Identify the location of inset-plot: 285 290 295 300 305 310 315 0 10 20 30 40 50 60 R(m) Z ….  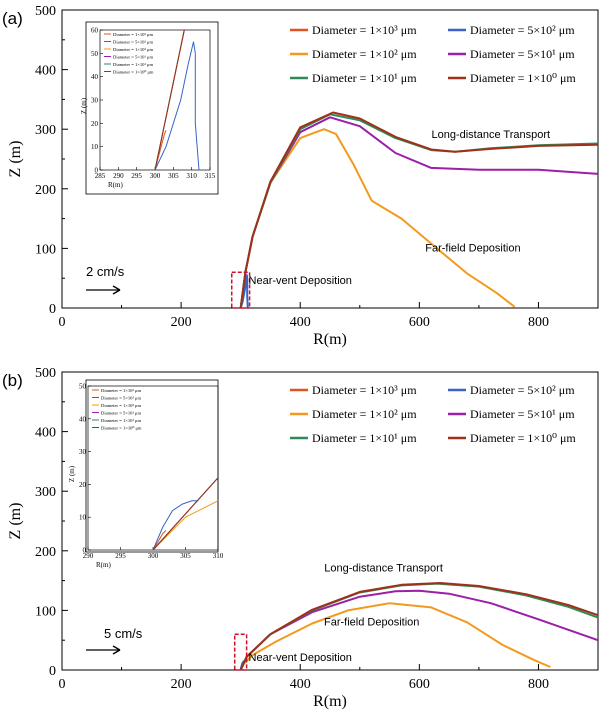
(149, 108).